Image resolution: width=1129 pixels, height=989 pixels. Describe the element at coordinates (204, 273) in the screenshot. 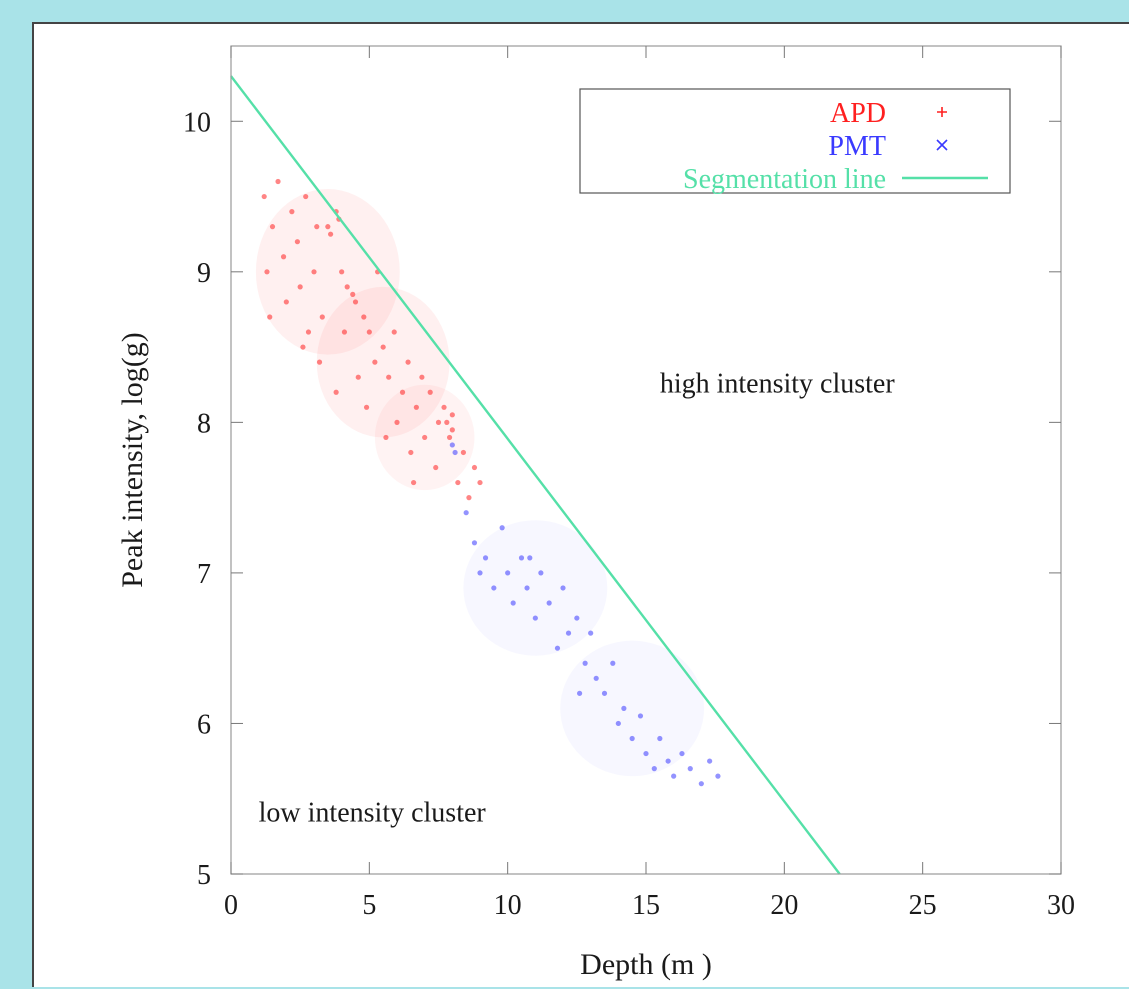

I see `y-tick-label: 9` at that location.